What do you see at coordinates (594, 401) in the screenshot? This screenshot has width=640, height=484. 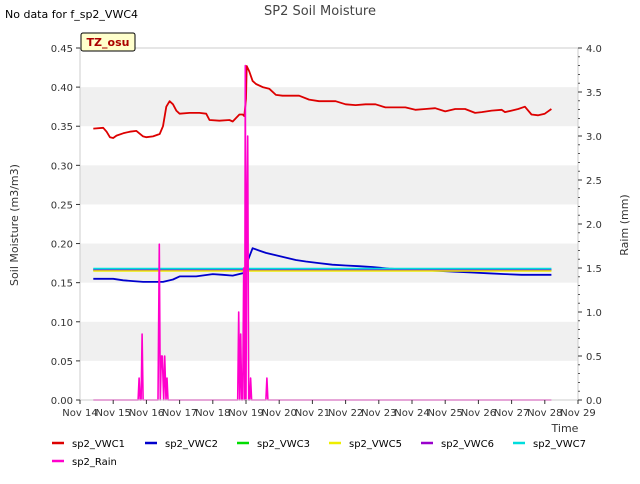 I see `y2-tick-label: 0.0` at bounding box center [594, 401].